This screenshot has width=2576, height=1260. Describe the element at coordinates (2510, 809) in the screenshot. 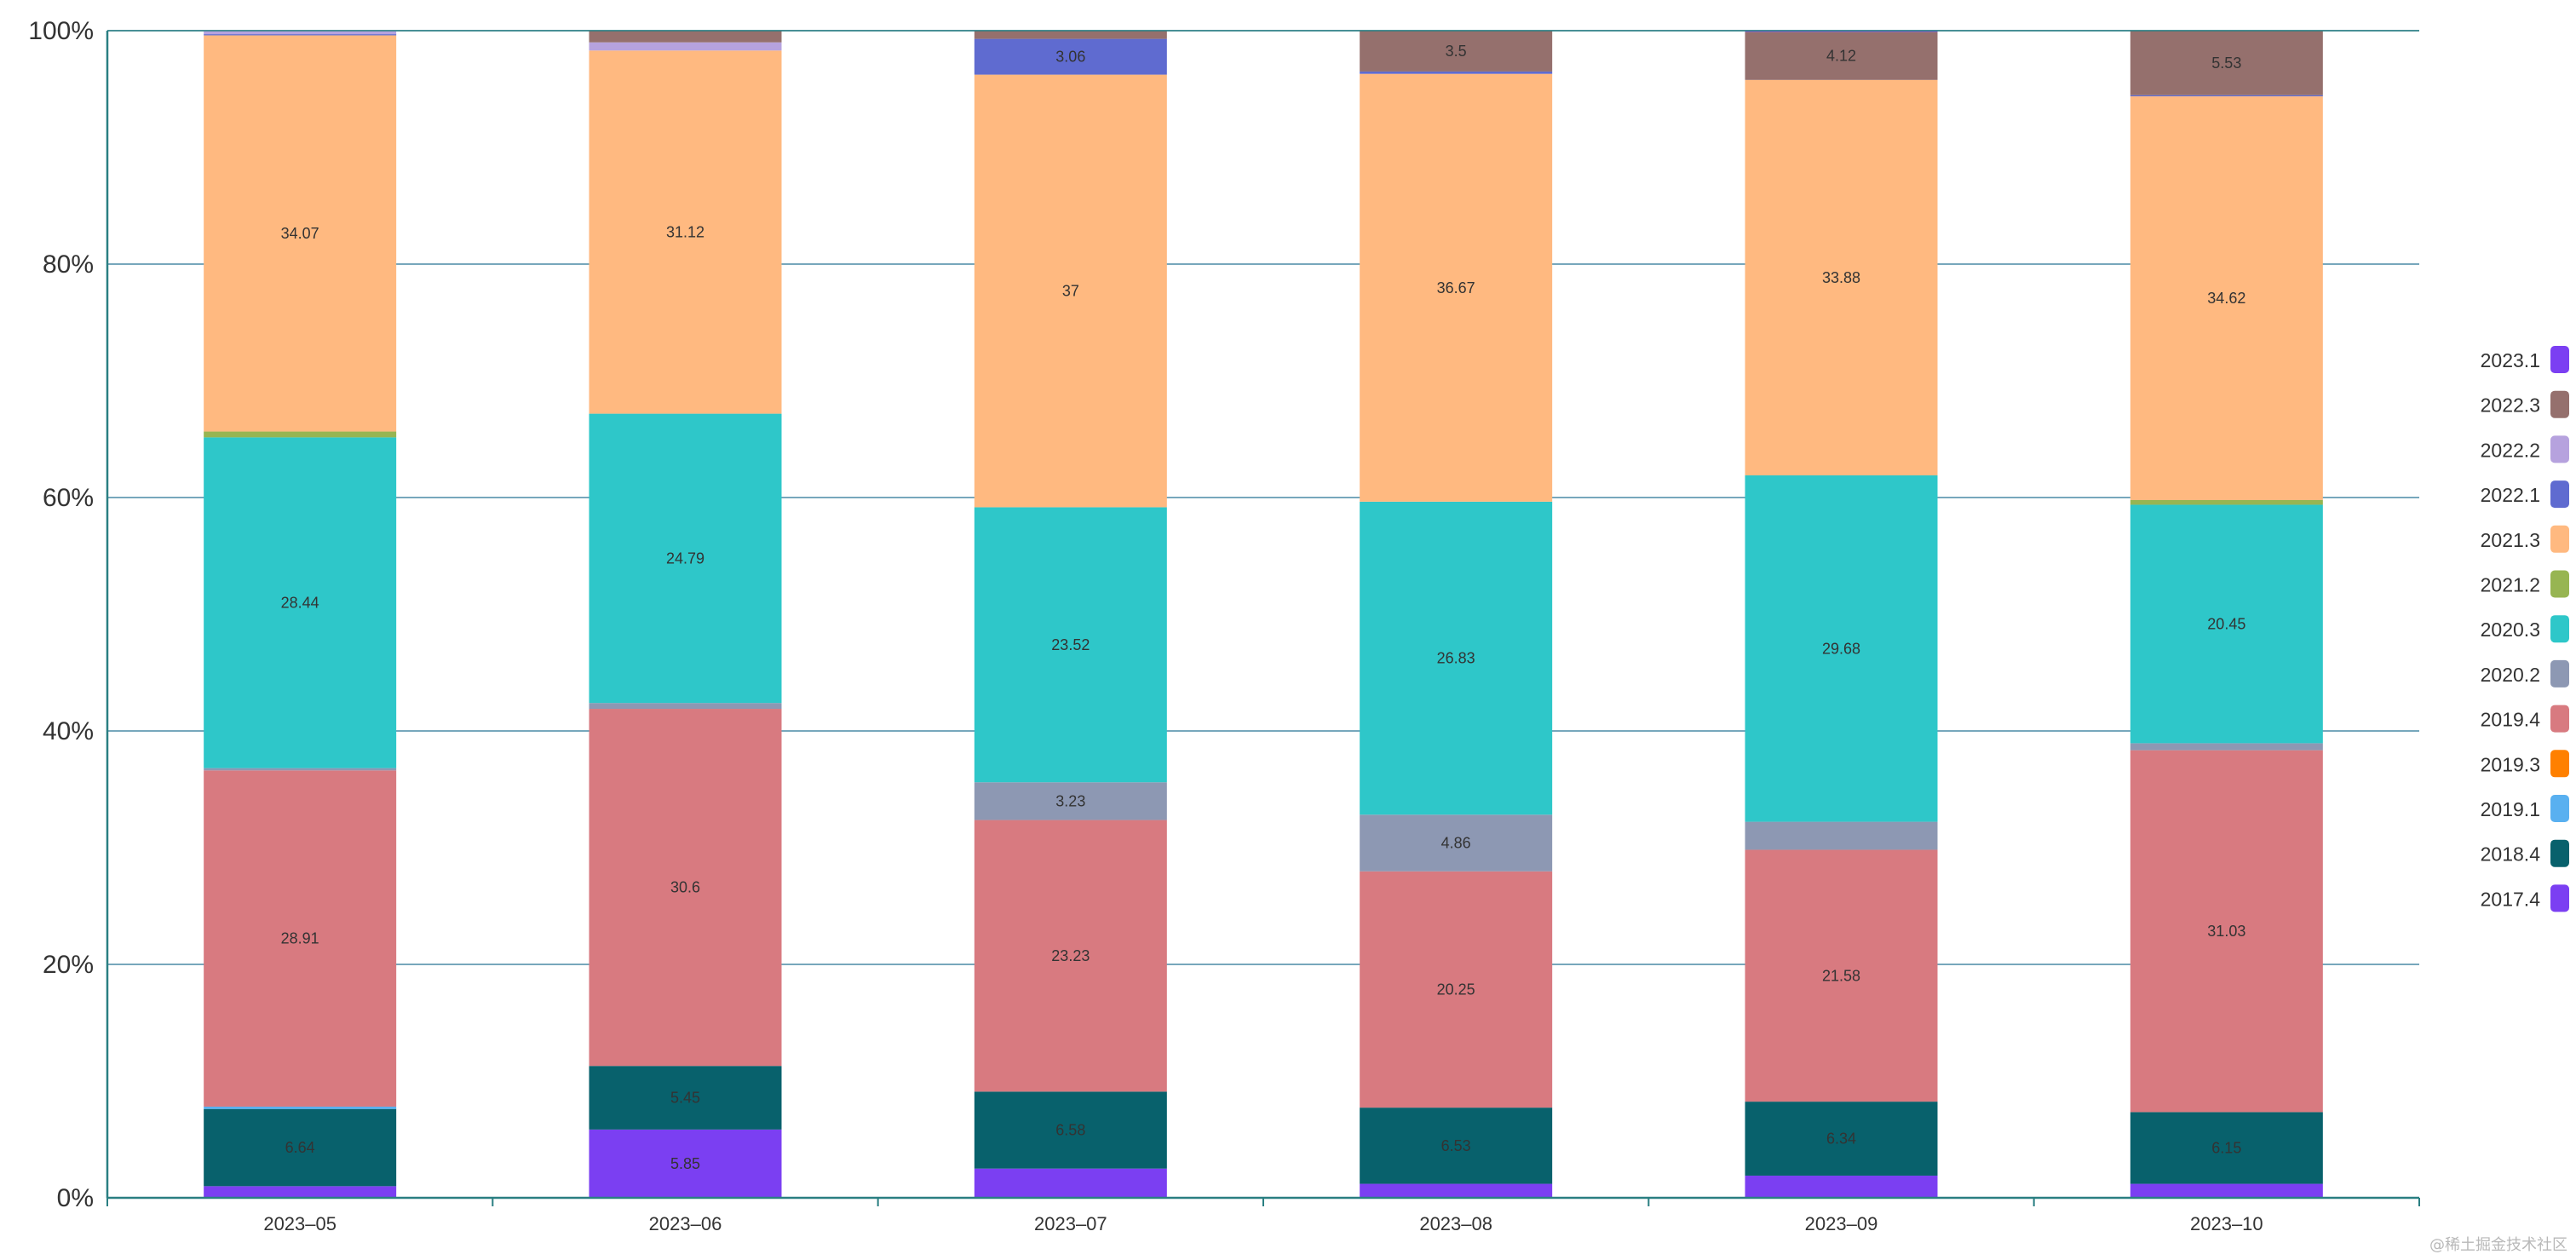

I see `legend-label: 2019.1` at that location.